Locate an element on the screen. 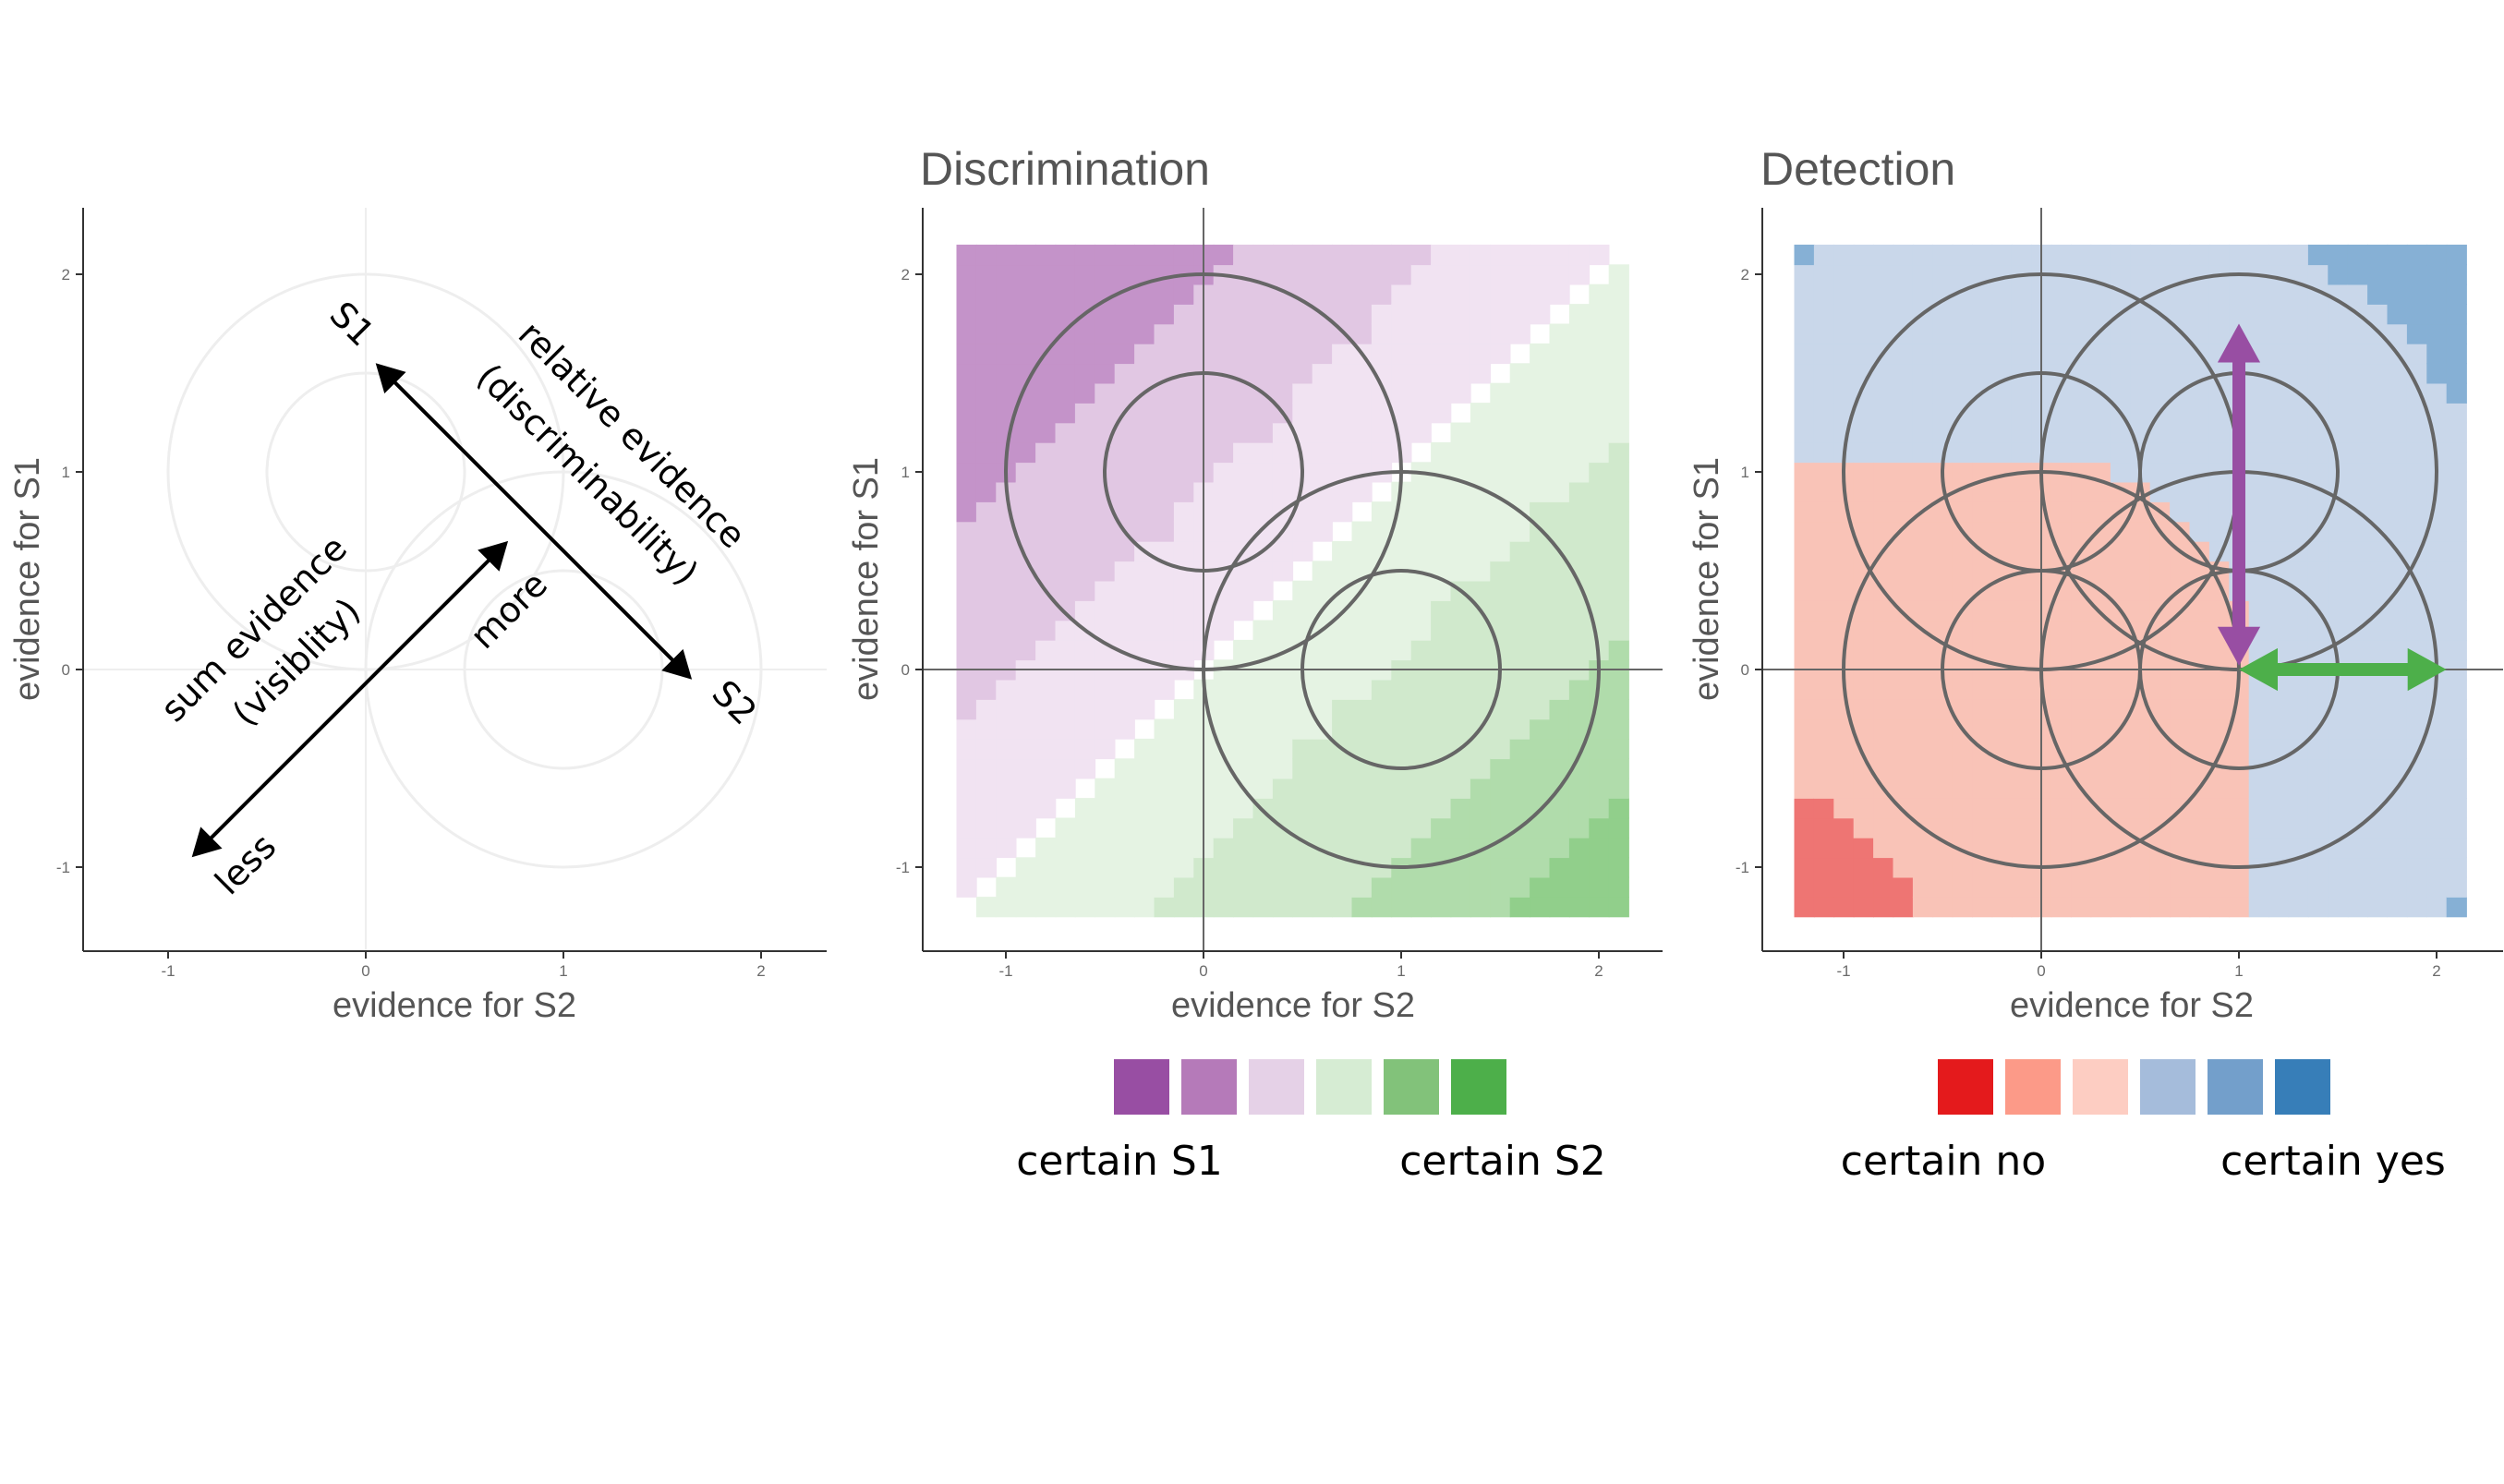  detection-y-axis-label: evidence for S1 is located at coordinates (1706, 579).